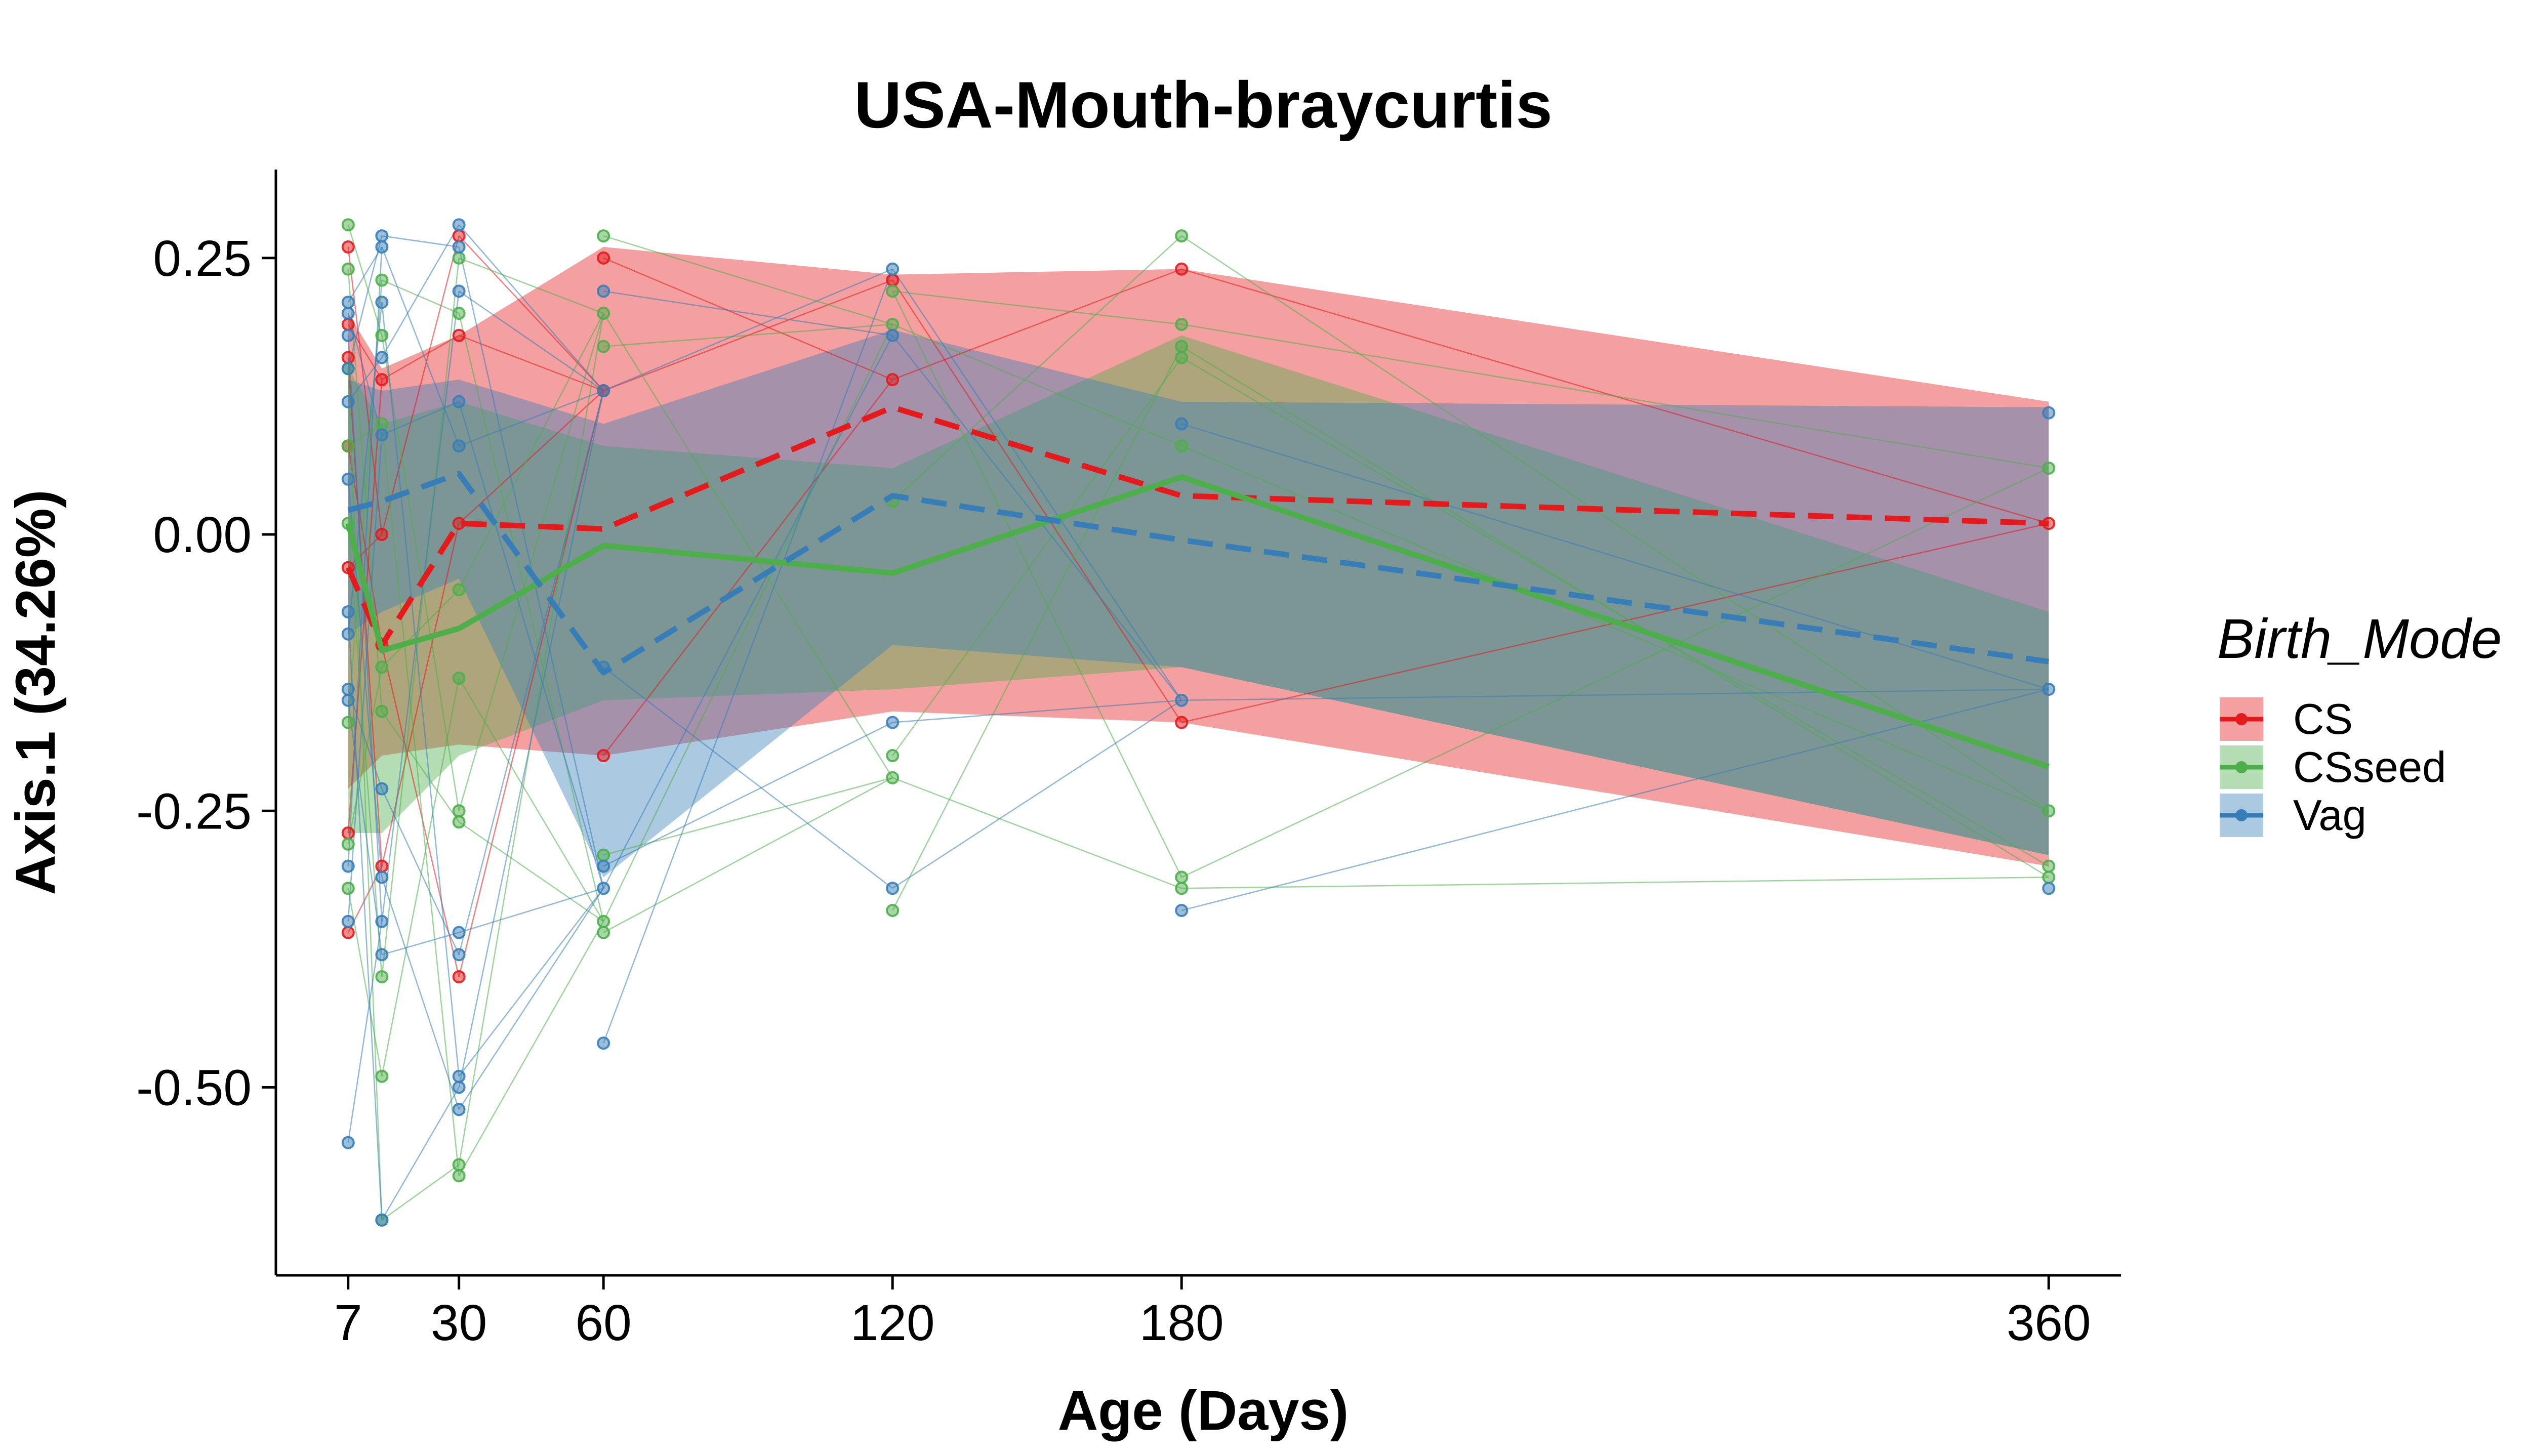  What do you see at coordinates (2323, 719) in the screenshot?
I see `legend-label-cs: CS` at bounding box center [2323, 719].